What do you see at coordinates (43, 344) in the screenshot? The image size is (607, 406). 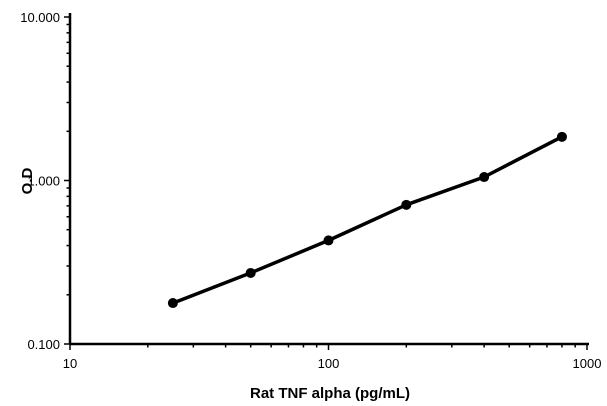 I see `y-tick-label: 0.100` at bounding box center [43, 344].